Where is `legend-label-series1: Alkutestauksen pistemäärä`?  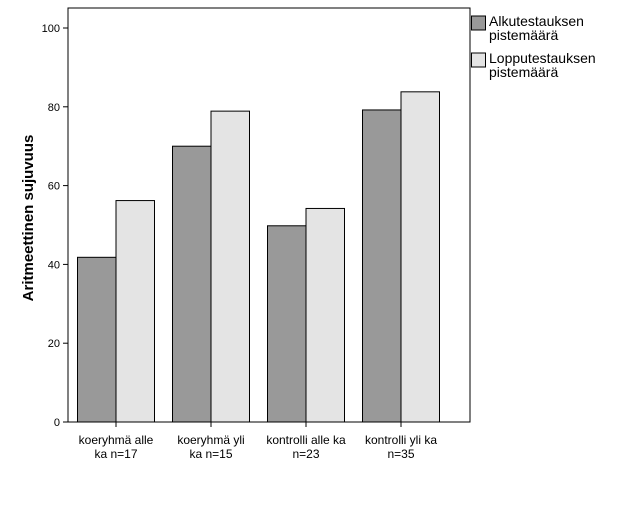
legend-label-series1: Alkutestauksen pistemäärä is located at coordinates (536, 28).